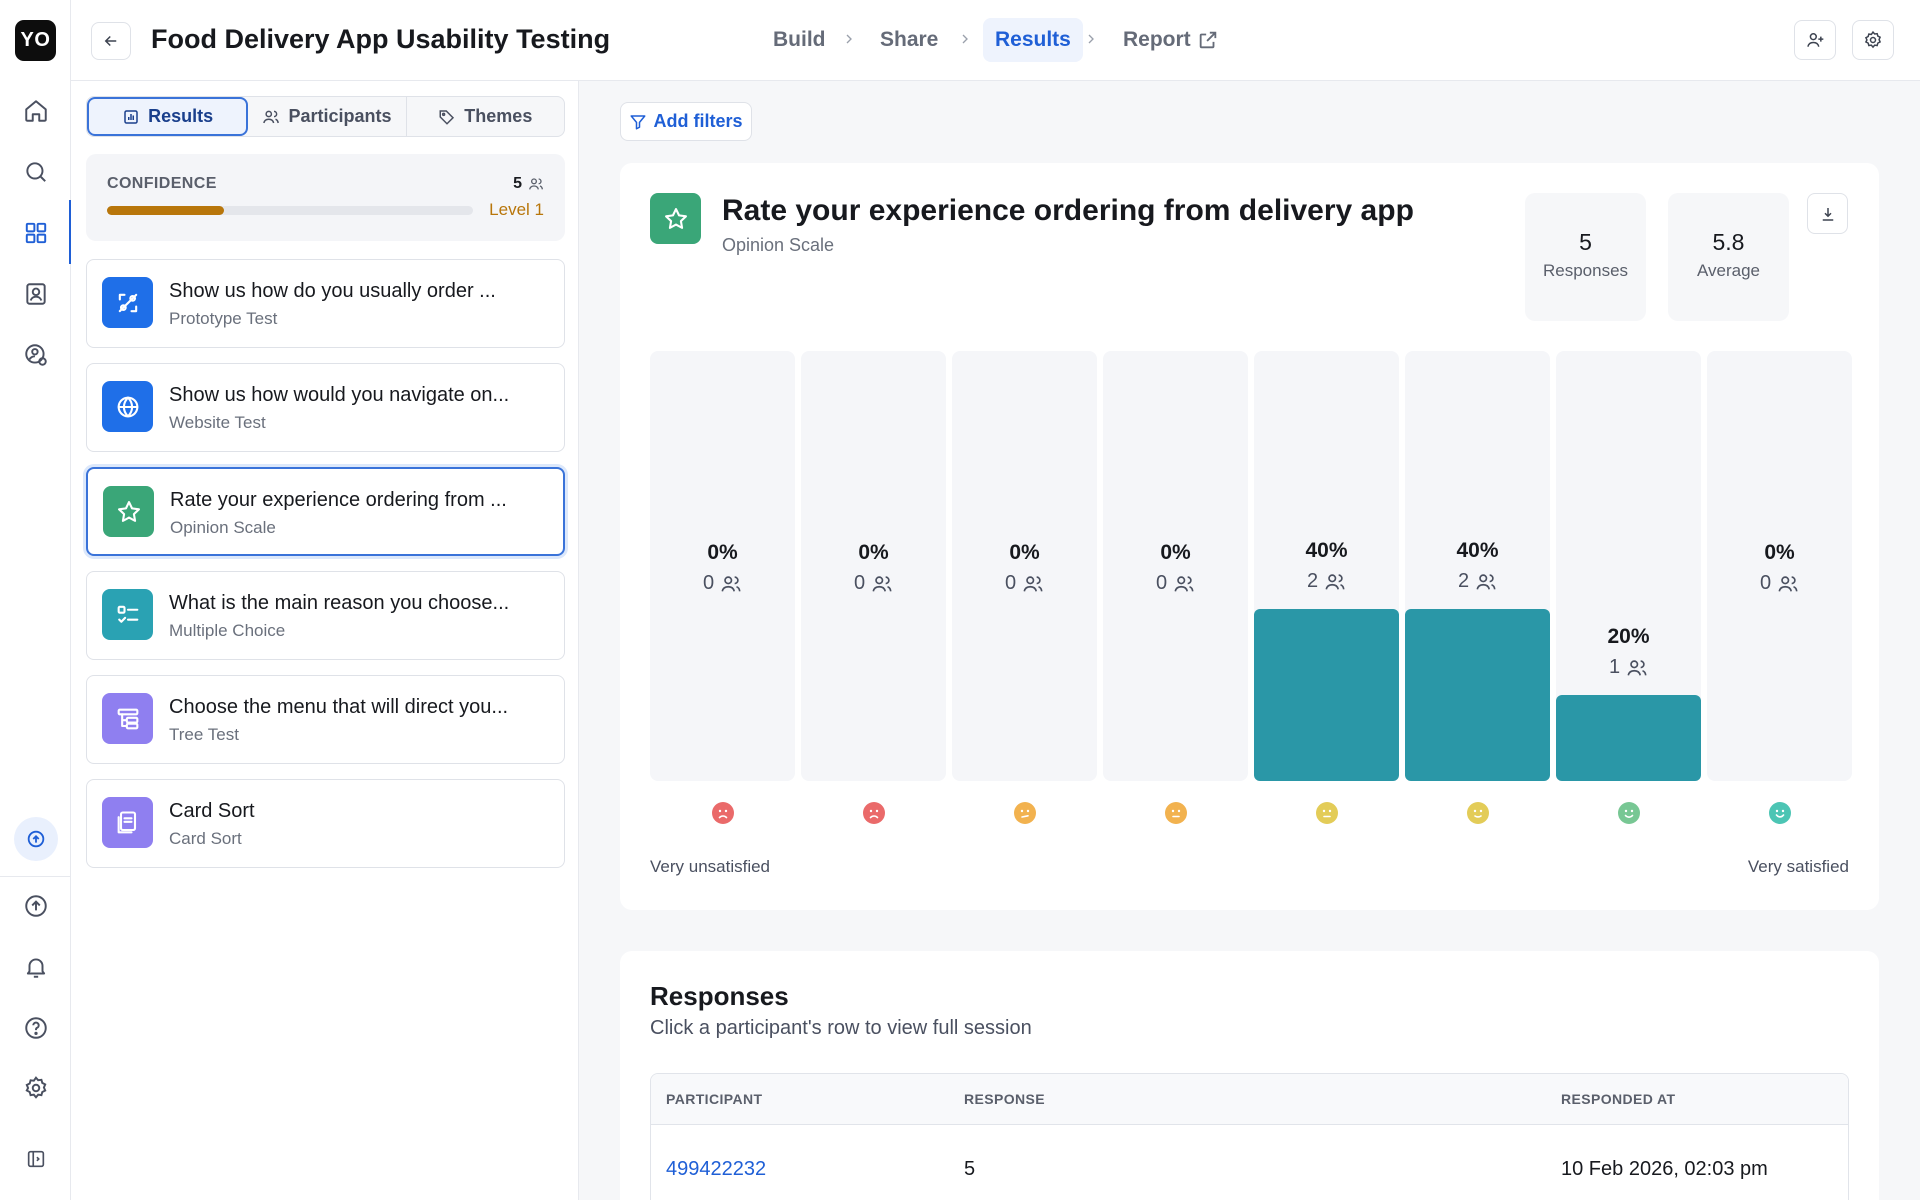  I want to click on page-title: Food Delivery App Usability Testing, so click(381, 39).